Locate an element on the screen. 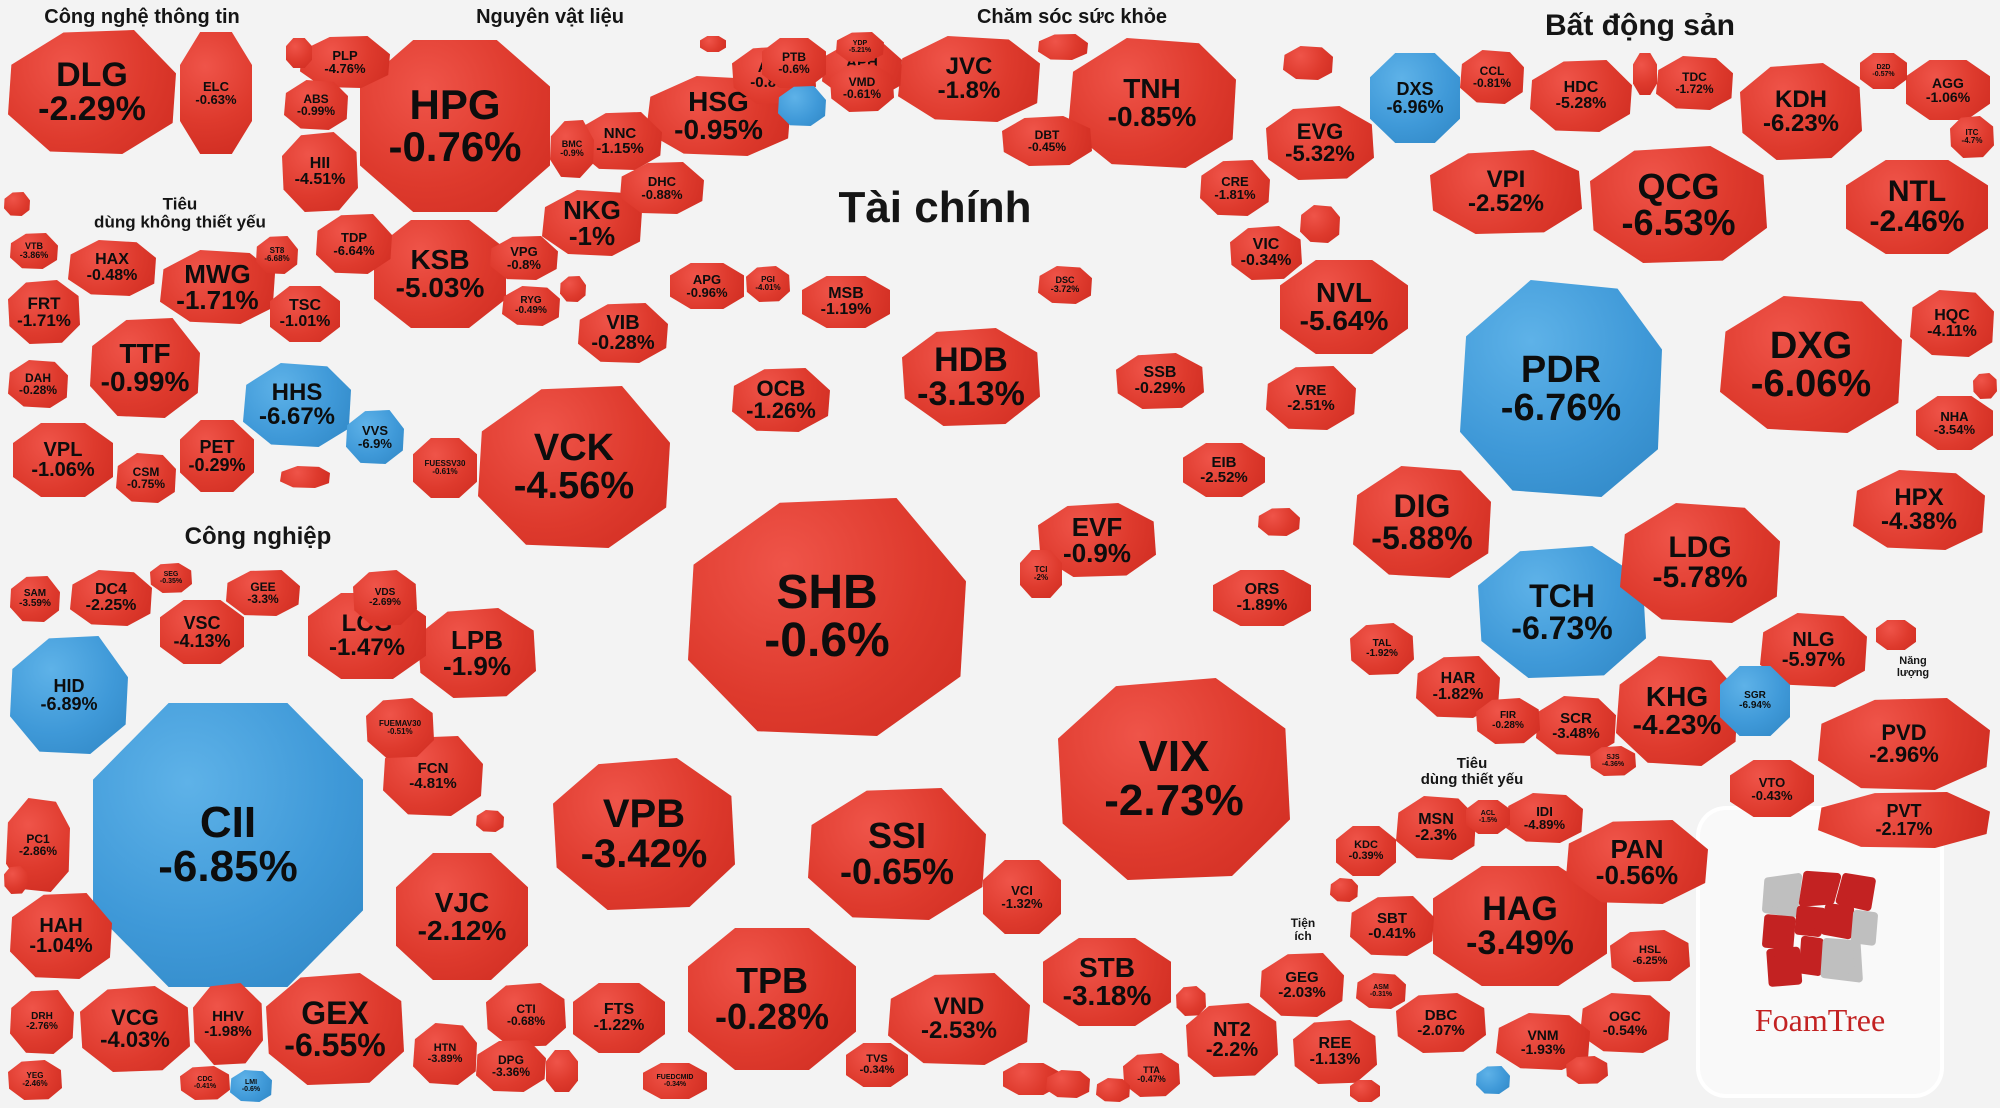 Image resolution: width=2000 pixels, height=1108 pixels. cell-AGG: AGG -1.06% is located at coordinates (1948, 90).